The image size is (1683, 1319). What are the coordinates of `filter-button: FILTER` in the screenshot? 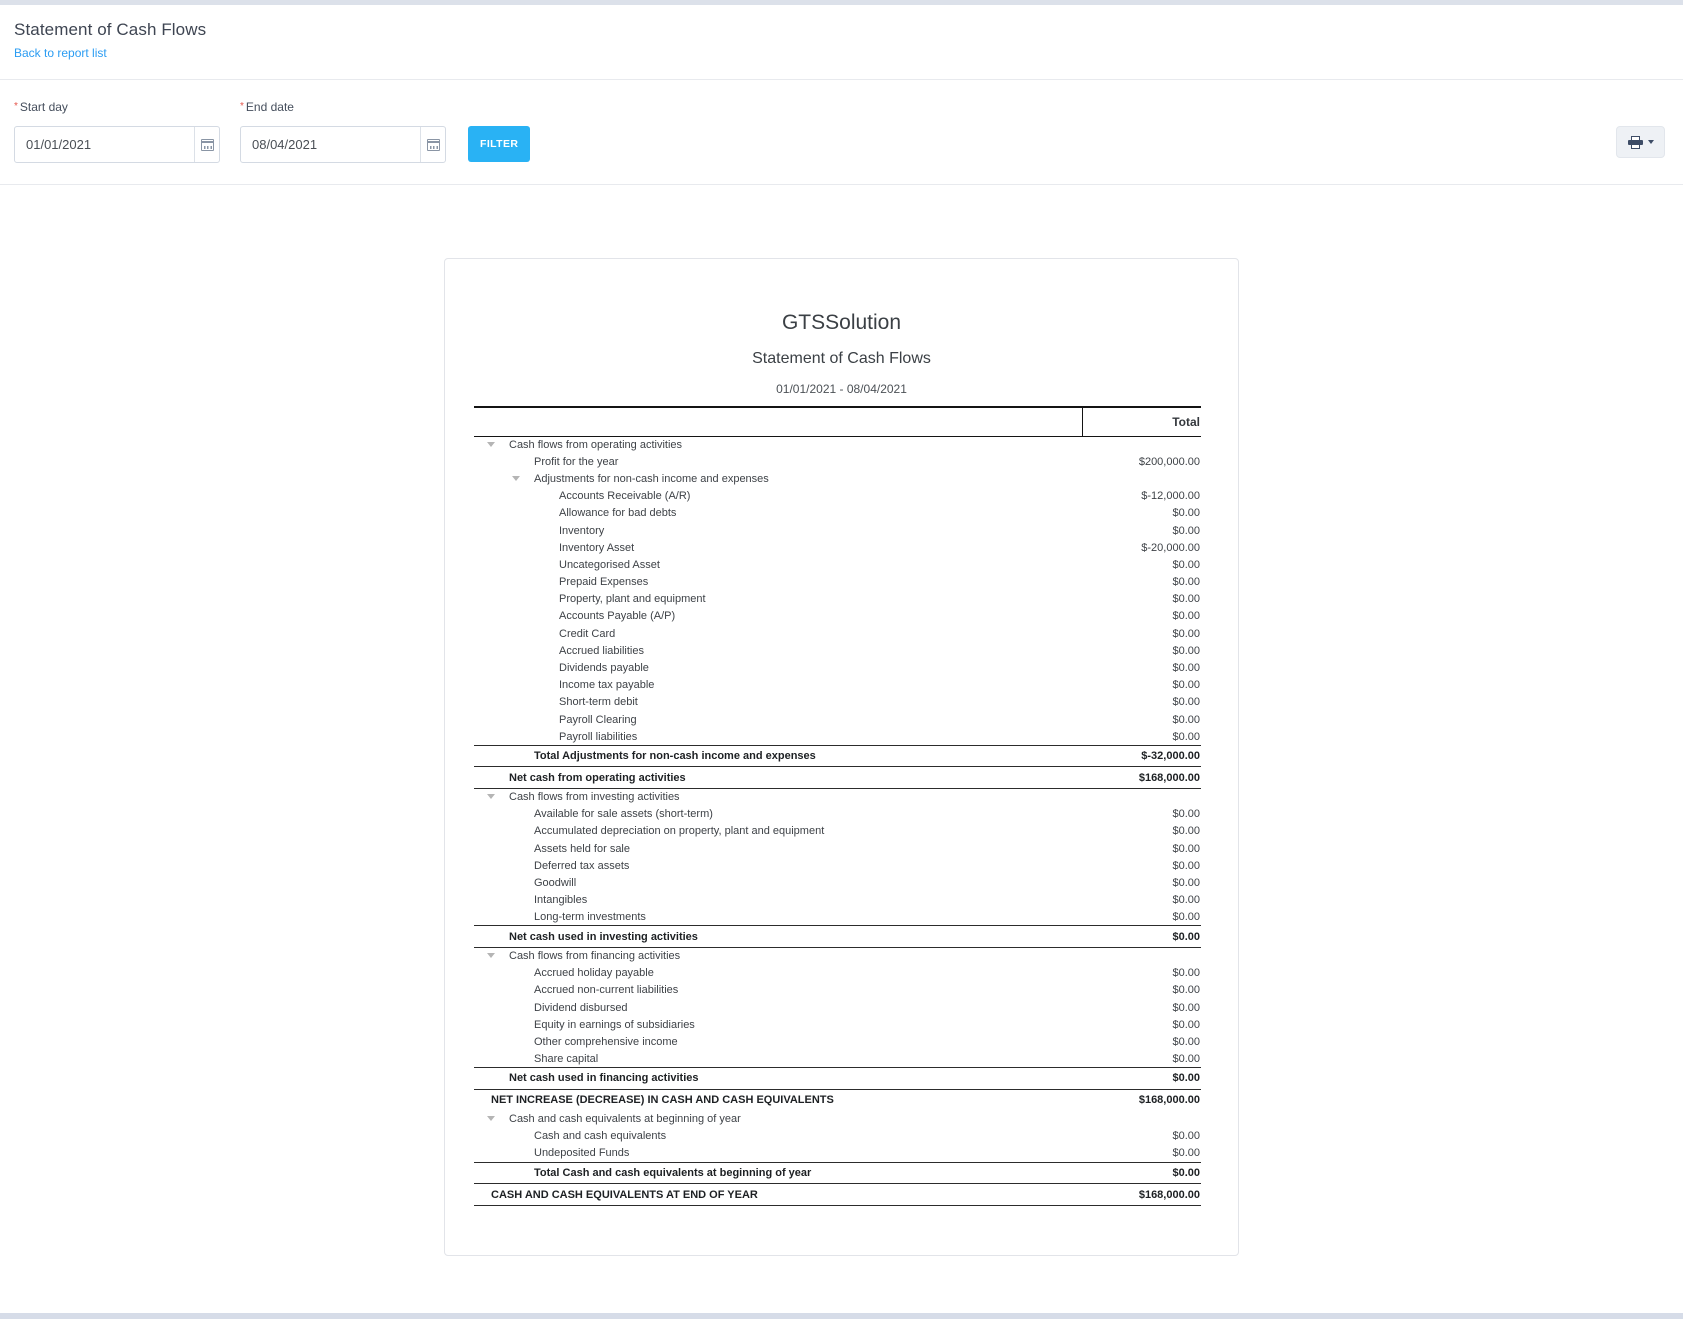 It's located at (499, 144).